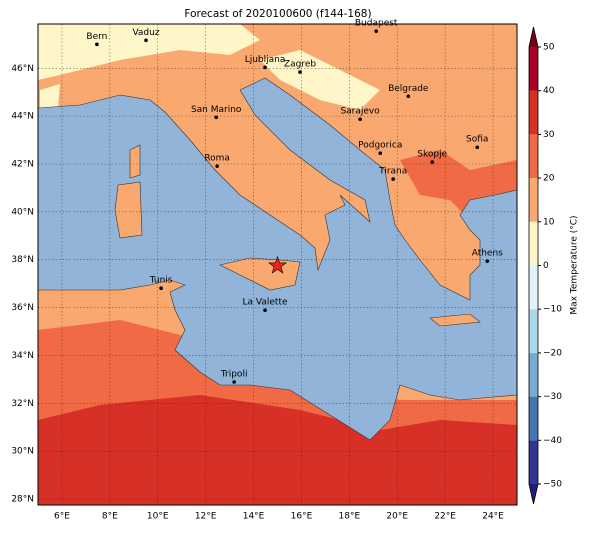 The width and height of the screenshot is (592, 533). Describe the element at coordinates (22, 500) in the screenshot. I see `y-tick-label: 28°N` at that location.